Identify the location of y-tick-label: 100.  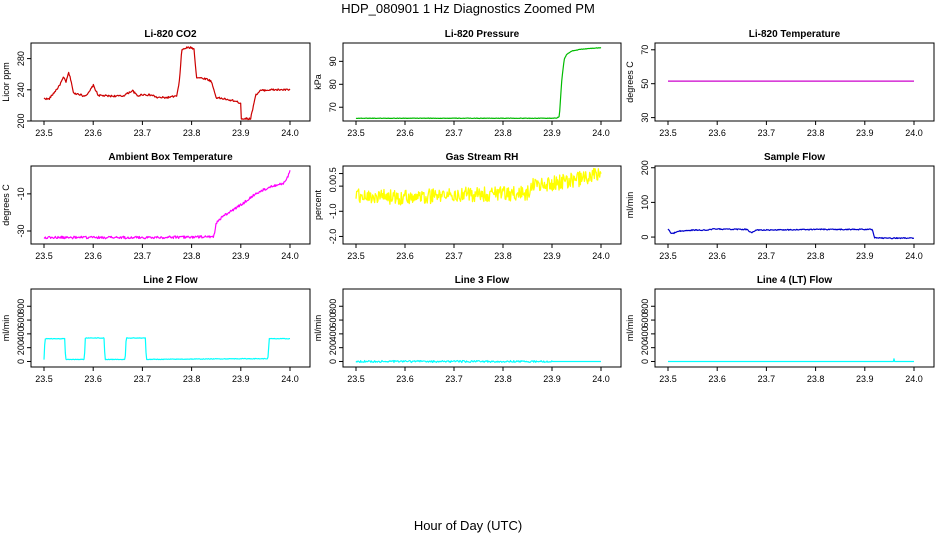
(645, 202).